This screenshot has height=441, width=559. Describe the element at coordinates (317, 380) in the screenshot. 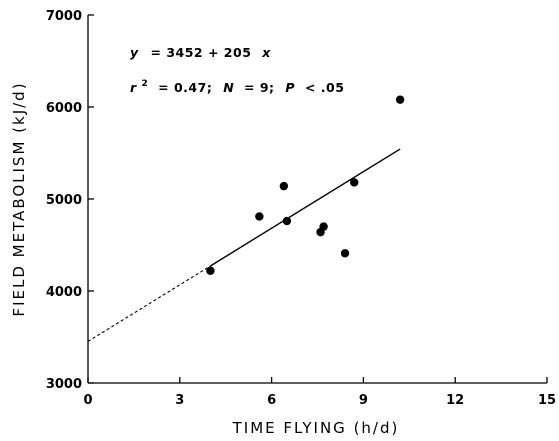

I see `x-ticks` at that location.